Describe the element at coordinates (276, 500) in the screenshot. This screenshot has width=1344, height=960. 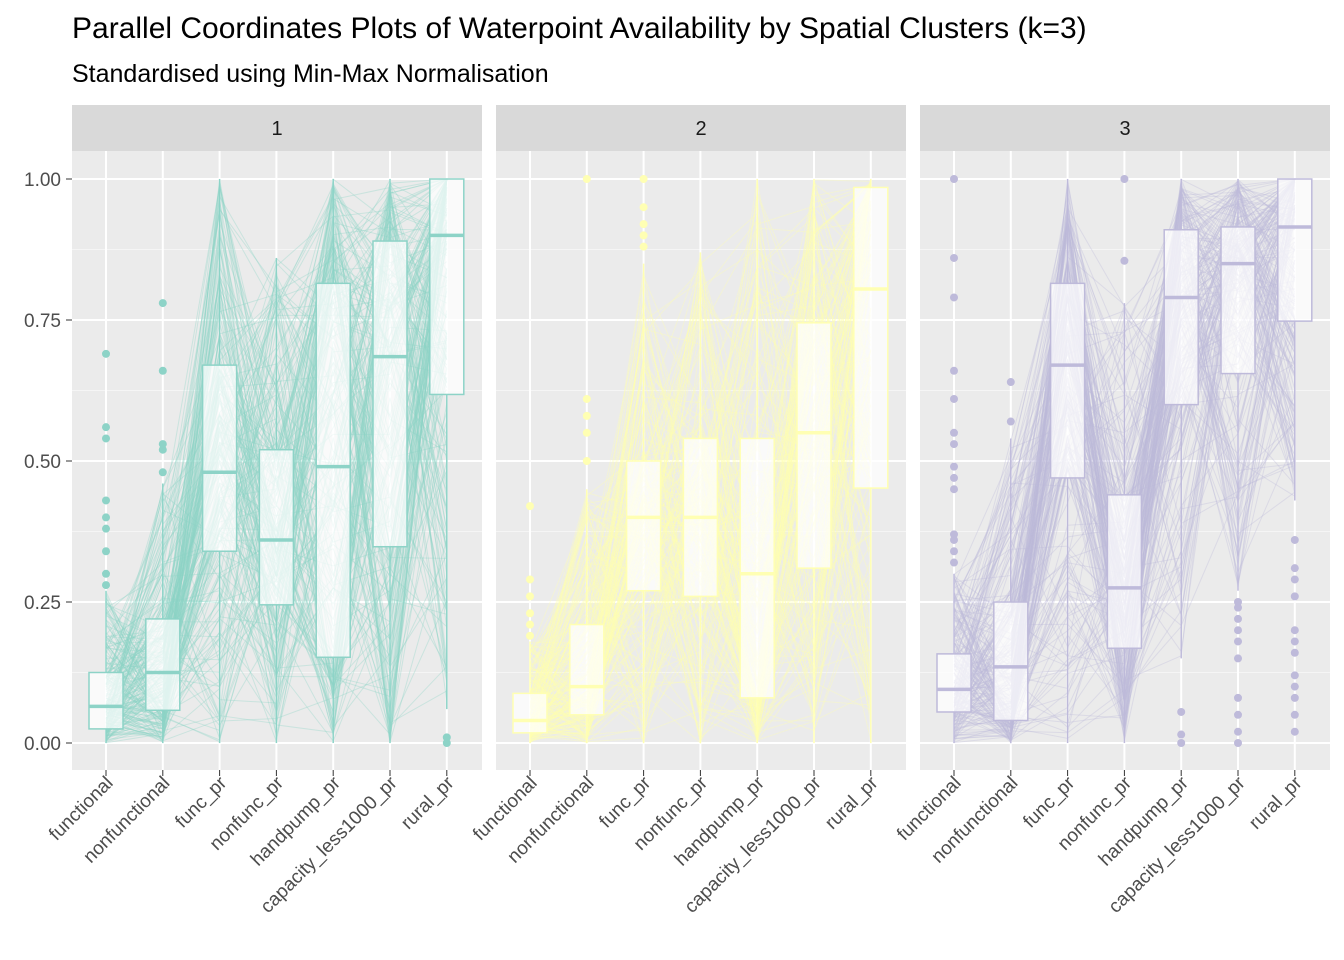
I see `boxplot-nonfunc_pr` at that location.